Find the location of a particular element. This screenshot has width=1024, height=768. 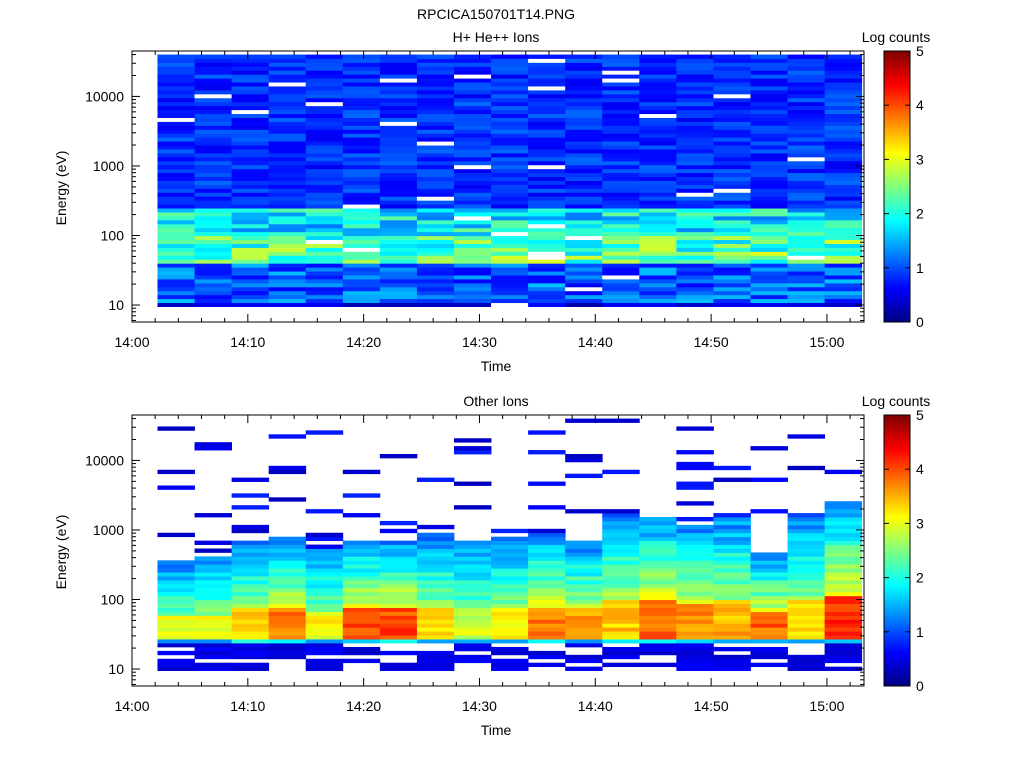

x-tick-label: 15:00 is located at coordinates (826, 342).